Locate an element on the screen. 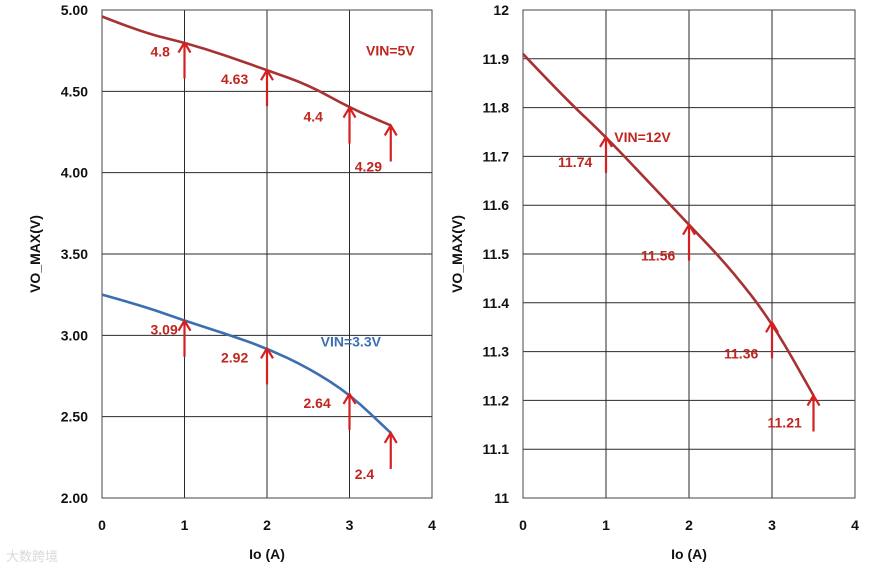 The width and height of the screenshot is (884, 574). y-tick-label: 11 is located at coordinates (501, 498).